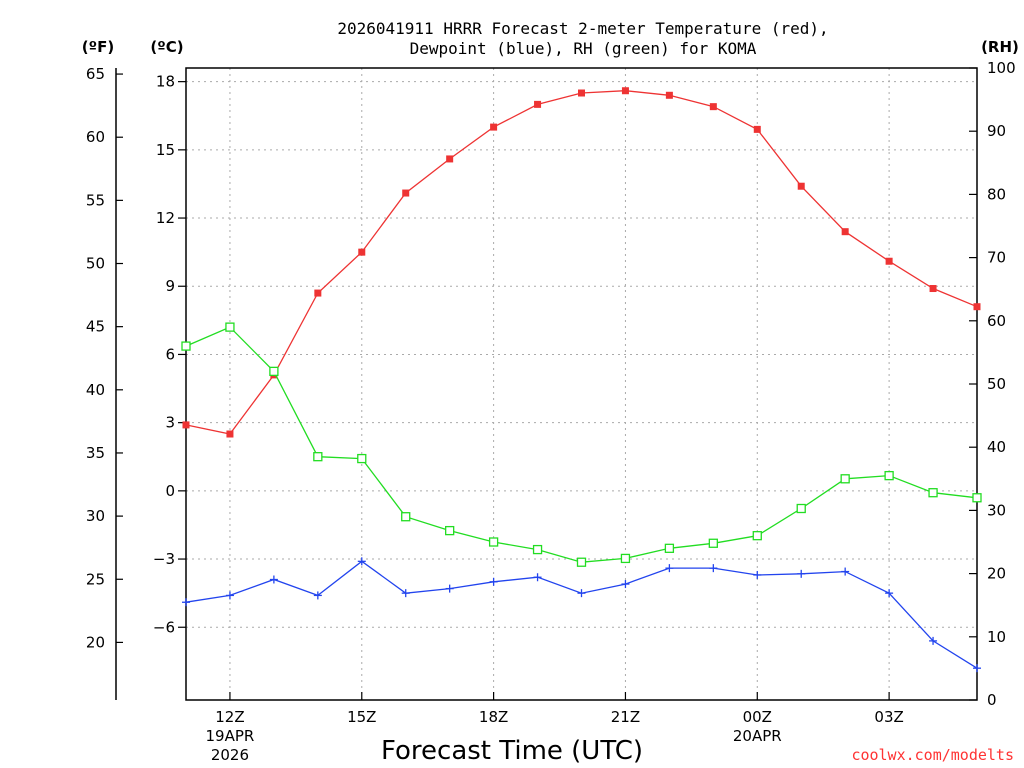  I want to click on fahrenheit-tick-label: 65, so click(95, 74).